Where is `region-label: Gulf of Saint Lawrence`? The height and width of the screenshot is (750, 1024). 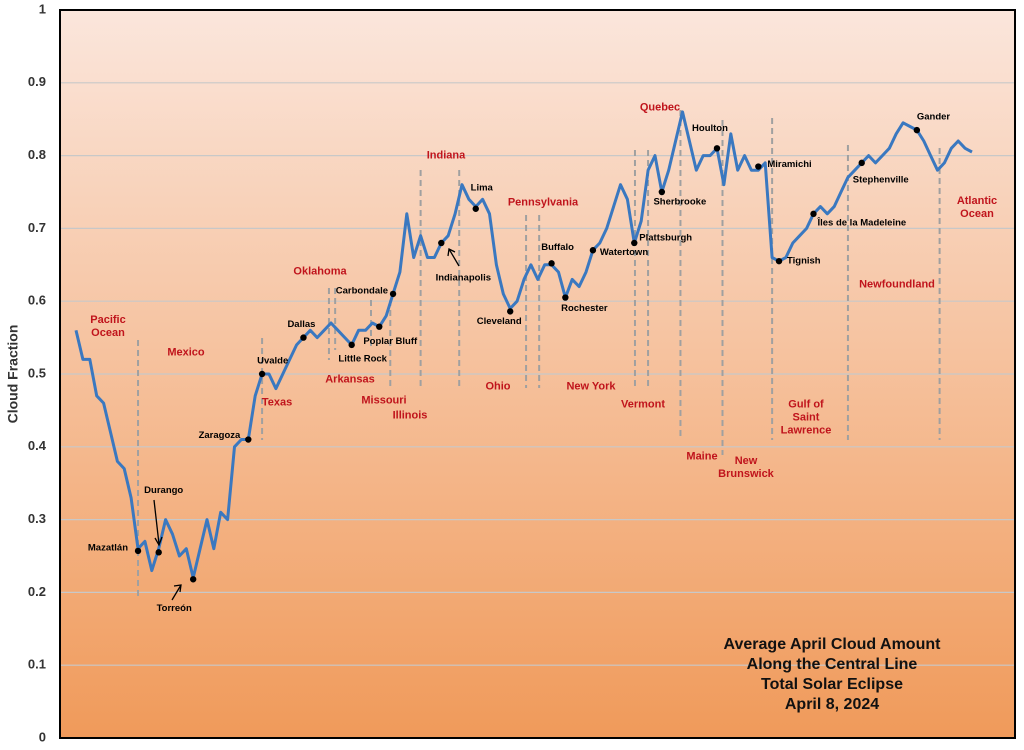 region-label: Gulf of Saint Lawrence is located at coordinates (806, 417).